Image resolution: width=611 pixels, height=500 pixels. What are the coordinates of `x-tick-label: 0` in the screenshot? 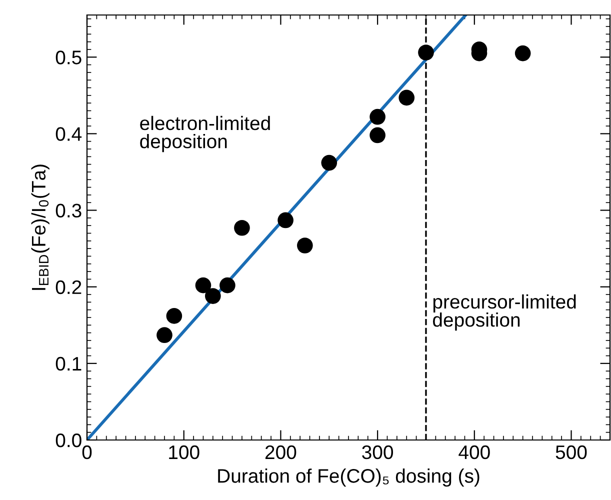 It's located at (87, 452).